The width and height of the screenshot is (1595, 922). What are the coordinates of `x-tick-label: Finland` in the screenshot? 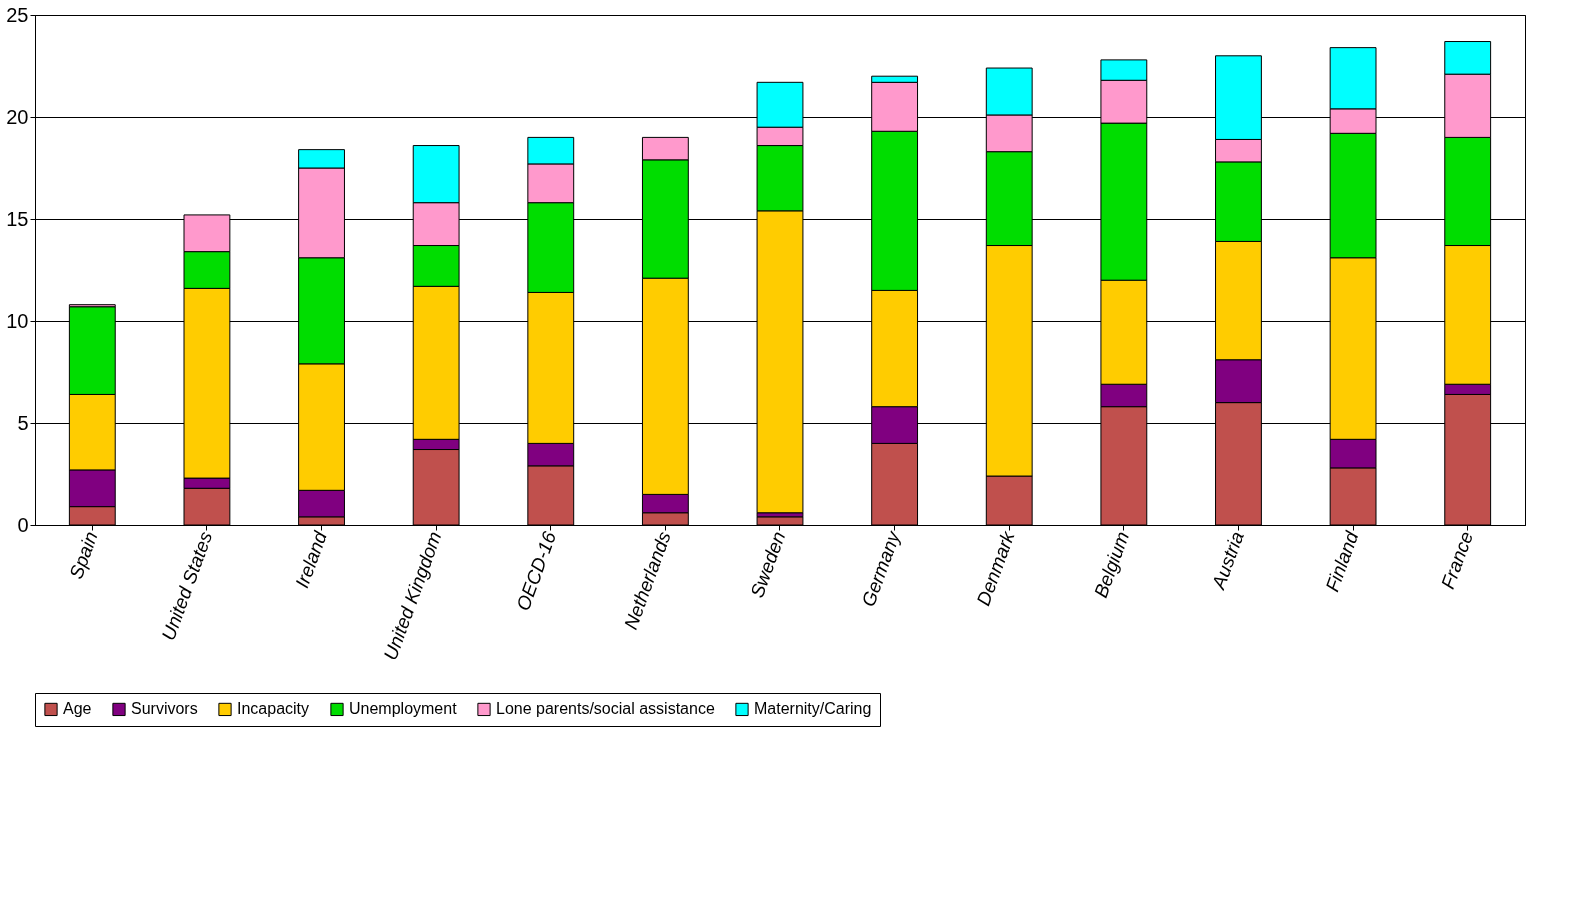 It's located at (1342, 561).